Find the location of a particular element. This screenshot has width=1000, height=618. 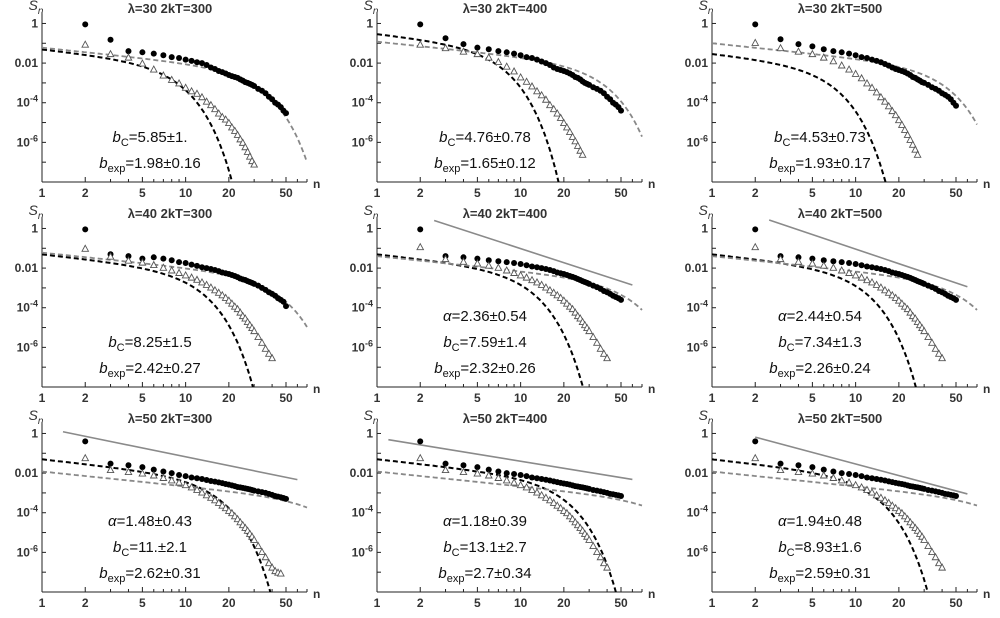

y-axis-label: Sn is located at coordinates (36, 8).